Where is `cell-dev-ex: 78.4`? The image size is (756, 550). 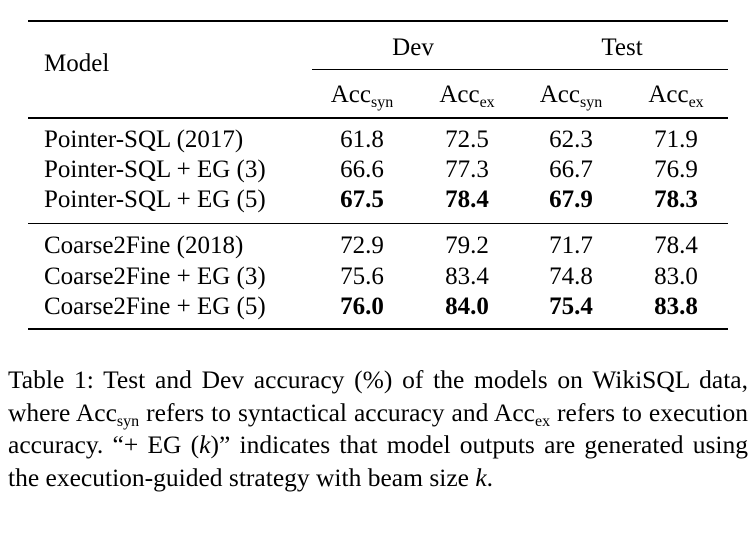 cell-dev-ex: 78.4 is located at coordinates (467, 199).